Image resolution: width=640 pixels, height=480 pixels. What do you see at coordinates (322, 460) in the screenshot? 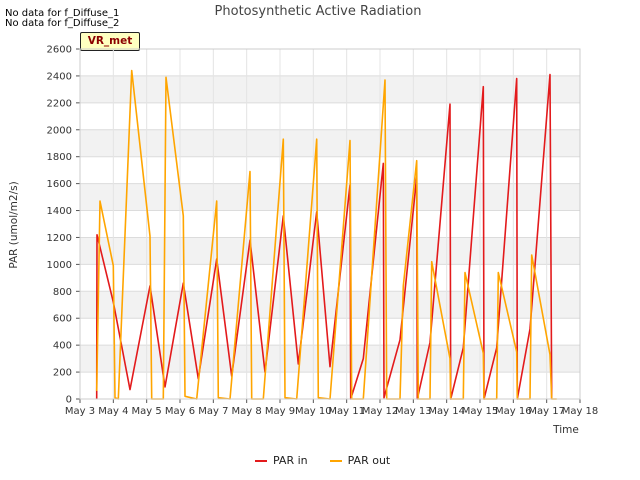
I see `legend: PAR in PAR out` at bounding box center [322, 460].